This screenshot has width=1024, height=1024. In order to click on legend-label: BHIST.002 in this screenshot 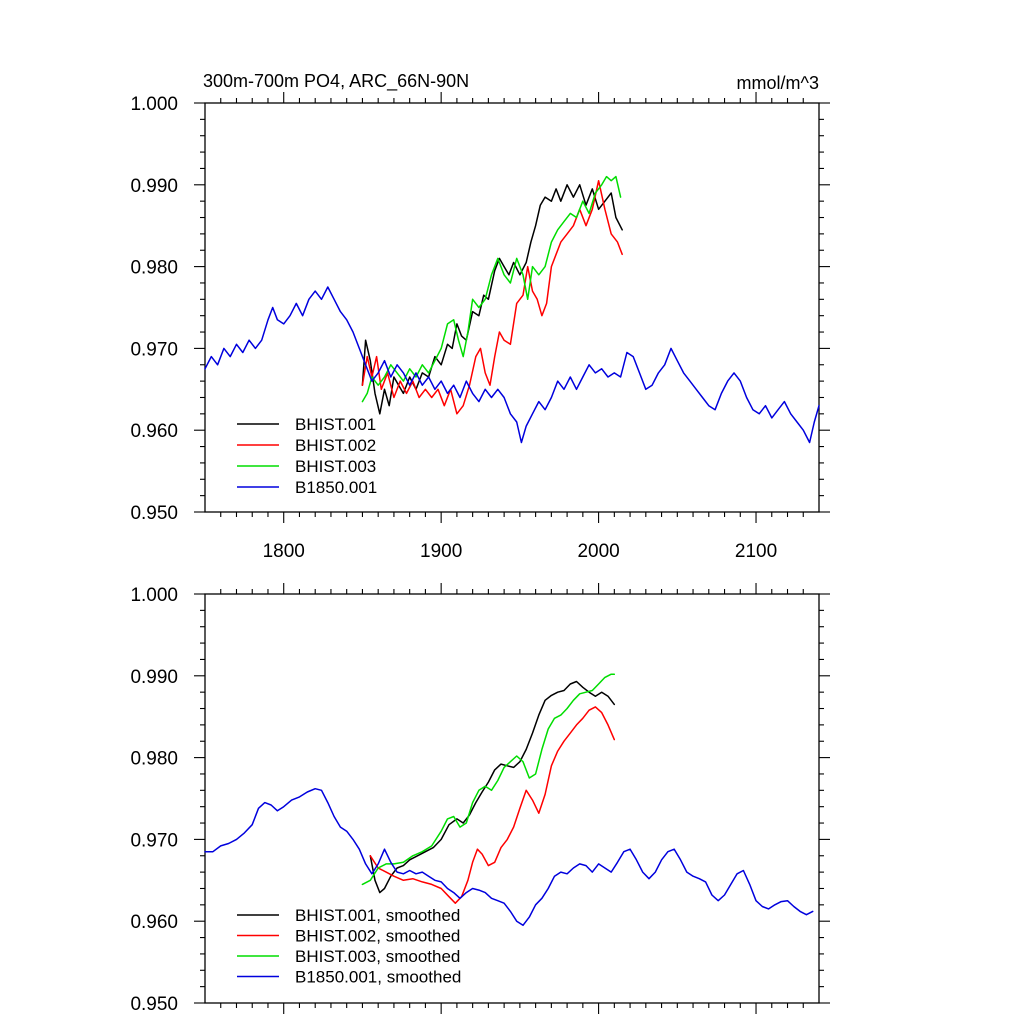, I will do `click(335, 445)`.